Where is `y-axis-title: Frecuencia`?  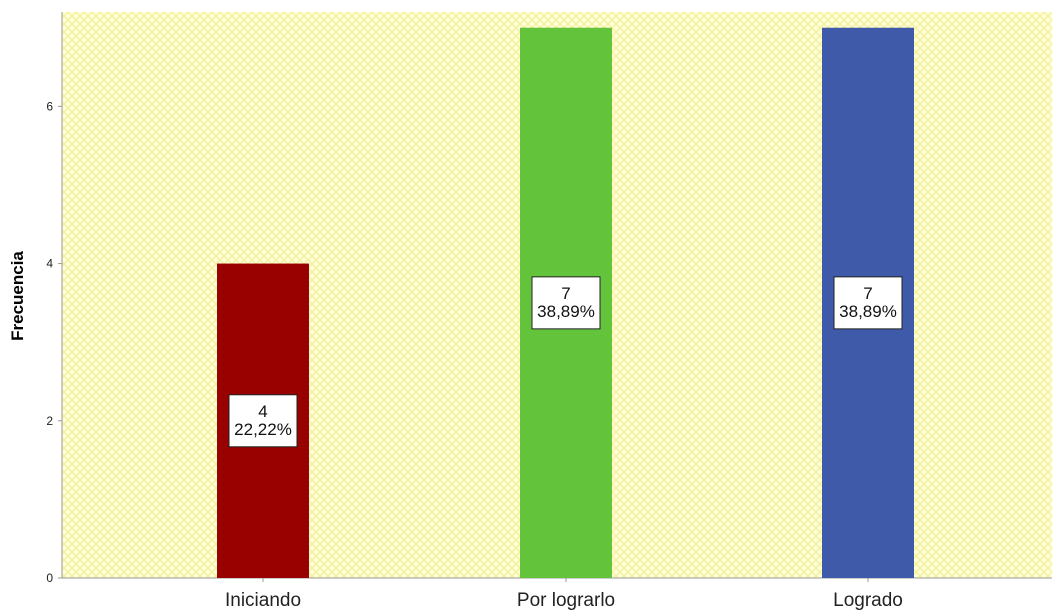
y-axis-title: Frecuencia is located at coordinates (17, 296).